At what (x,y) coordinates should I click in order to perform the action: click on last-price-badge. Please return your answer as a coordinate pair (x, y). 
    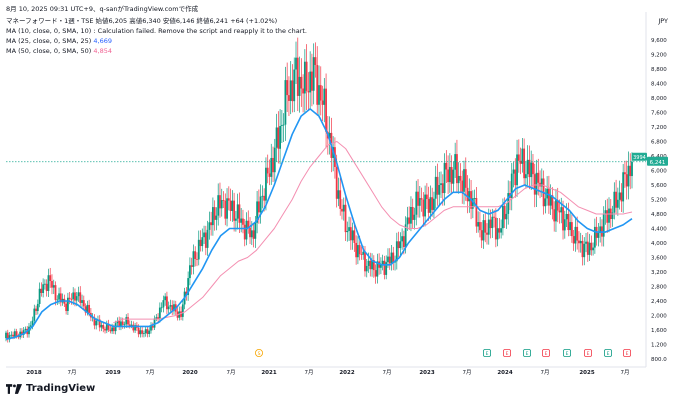
    Looking at the image, I should click on (657, 161).